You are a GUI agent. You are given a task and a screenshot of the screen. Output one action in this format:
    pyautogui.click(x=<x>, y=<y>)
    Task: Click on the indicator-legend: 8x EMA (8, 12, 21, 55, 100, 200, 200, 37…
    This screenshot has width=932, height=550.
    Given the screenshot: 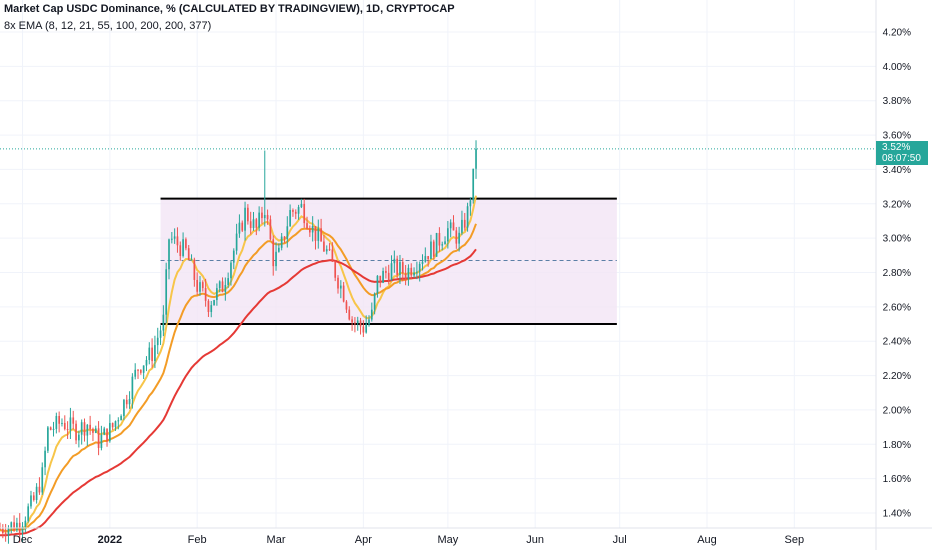 What is the action you would take?
    pyautogui.click(x=108, y=26)
    